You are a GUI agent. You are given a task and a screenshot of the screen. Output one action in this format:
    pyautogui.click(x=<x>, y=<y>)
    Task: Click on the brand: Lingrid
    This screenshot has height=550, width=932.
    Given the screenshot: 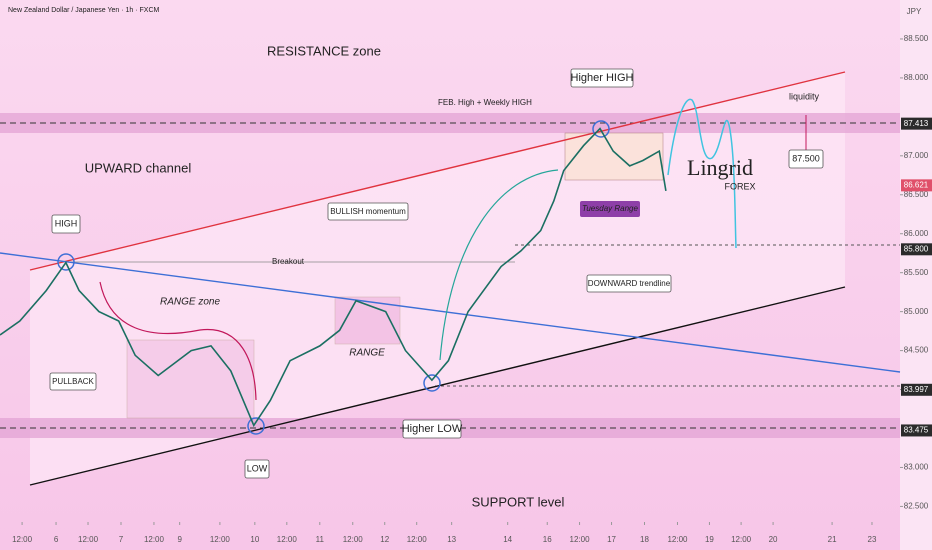 What is the action you would take?
    pyautogui.click(x=720, y=167)
    